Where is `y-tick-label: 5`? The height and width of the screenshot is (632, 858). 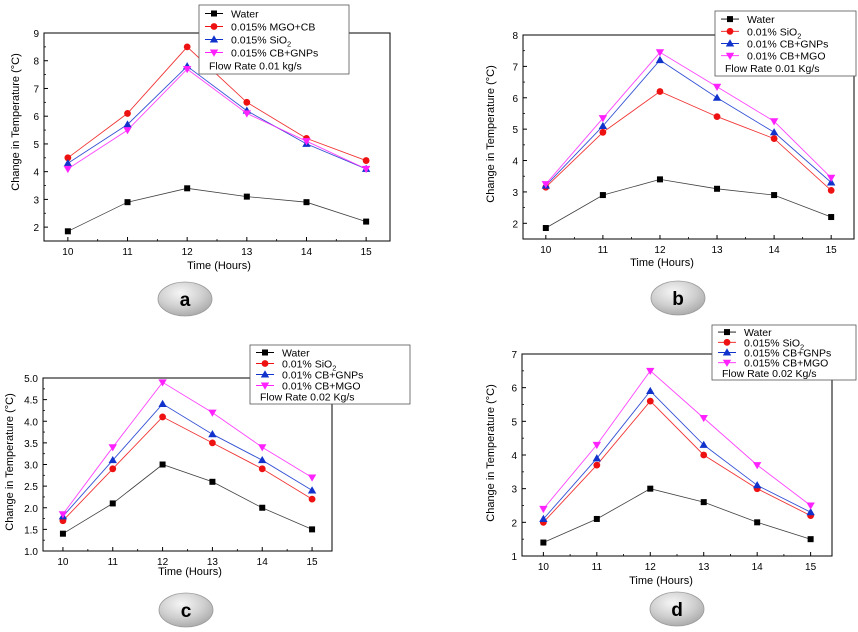
y-tick-label: 5 is located at coordinates (36, 145).